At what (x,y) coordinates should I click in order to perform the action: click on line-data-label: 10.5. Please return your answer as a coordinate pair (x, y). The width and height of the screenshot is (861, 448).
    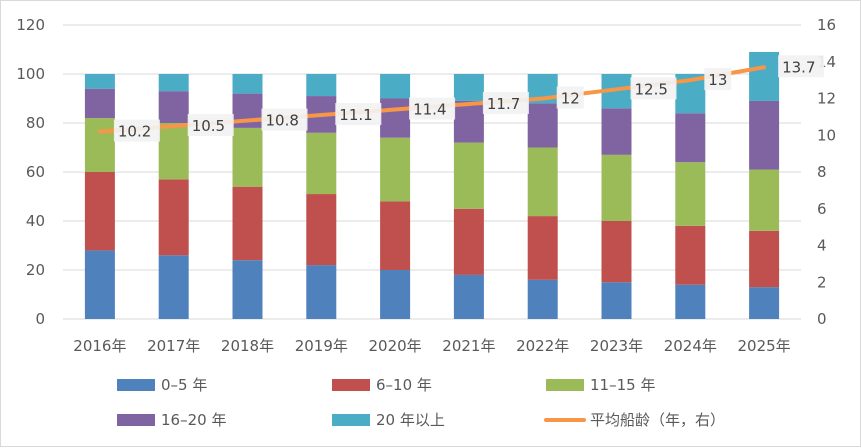
    Looking at the image, I should click on (208, 126).